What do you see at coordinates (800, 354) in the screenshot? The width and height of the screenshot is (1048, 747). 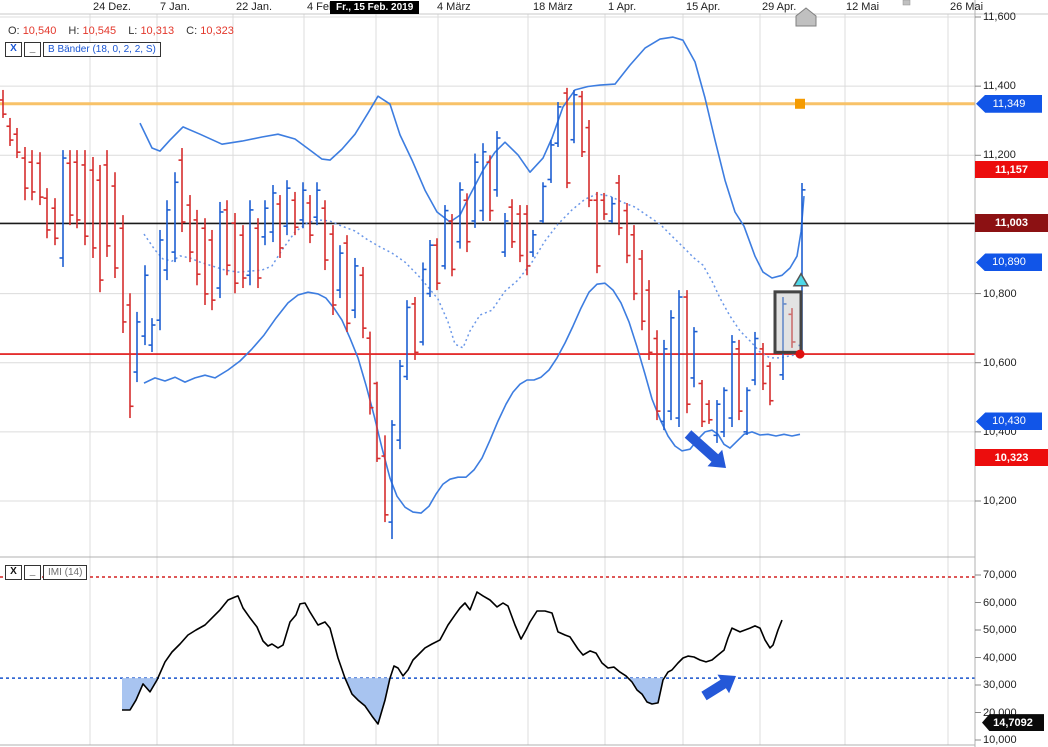 I see `red-line-handle` at bounding box center [800, 354].